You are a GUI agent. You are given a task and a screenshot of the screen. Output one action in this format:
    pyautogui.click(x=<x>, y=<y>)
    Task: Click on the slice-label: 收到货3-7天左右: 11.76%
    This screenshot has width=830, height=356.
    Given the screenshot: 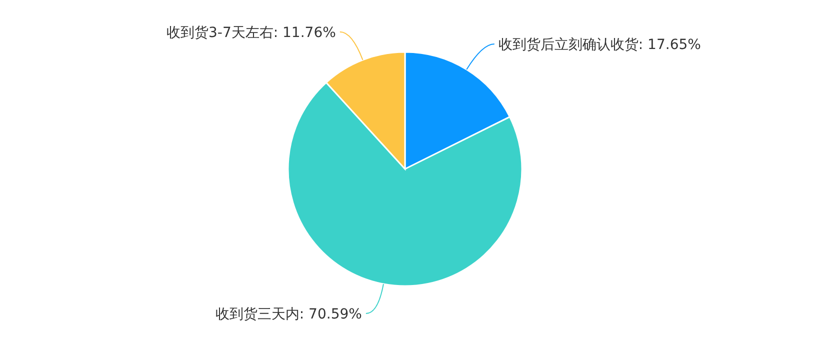 What is the action you would take?
    pyautogui.click(x=251, y=32)
    